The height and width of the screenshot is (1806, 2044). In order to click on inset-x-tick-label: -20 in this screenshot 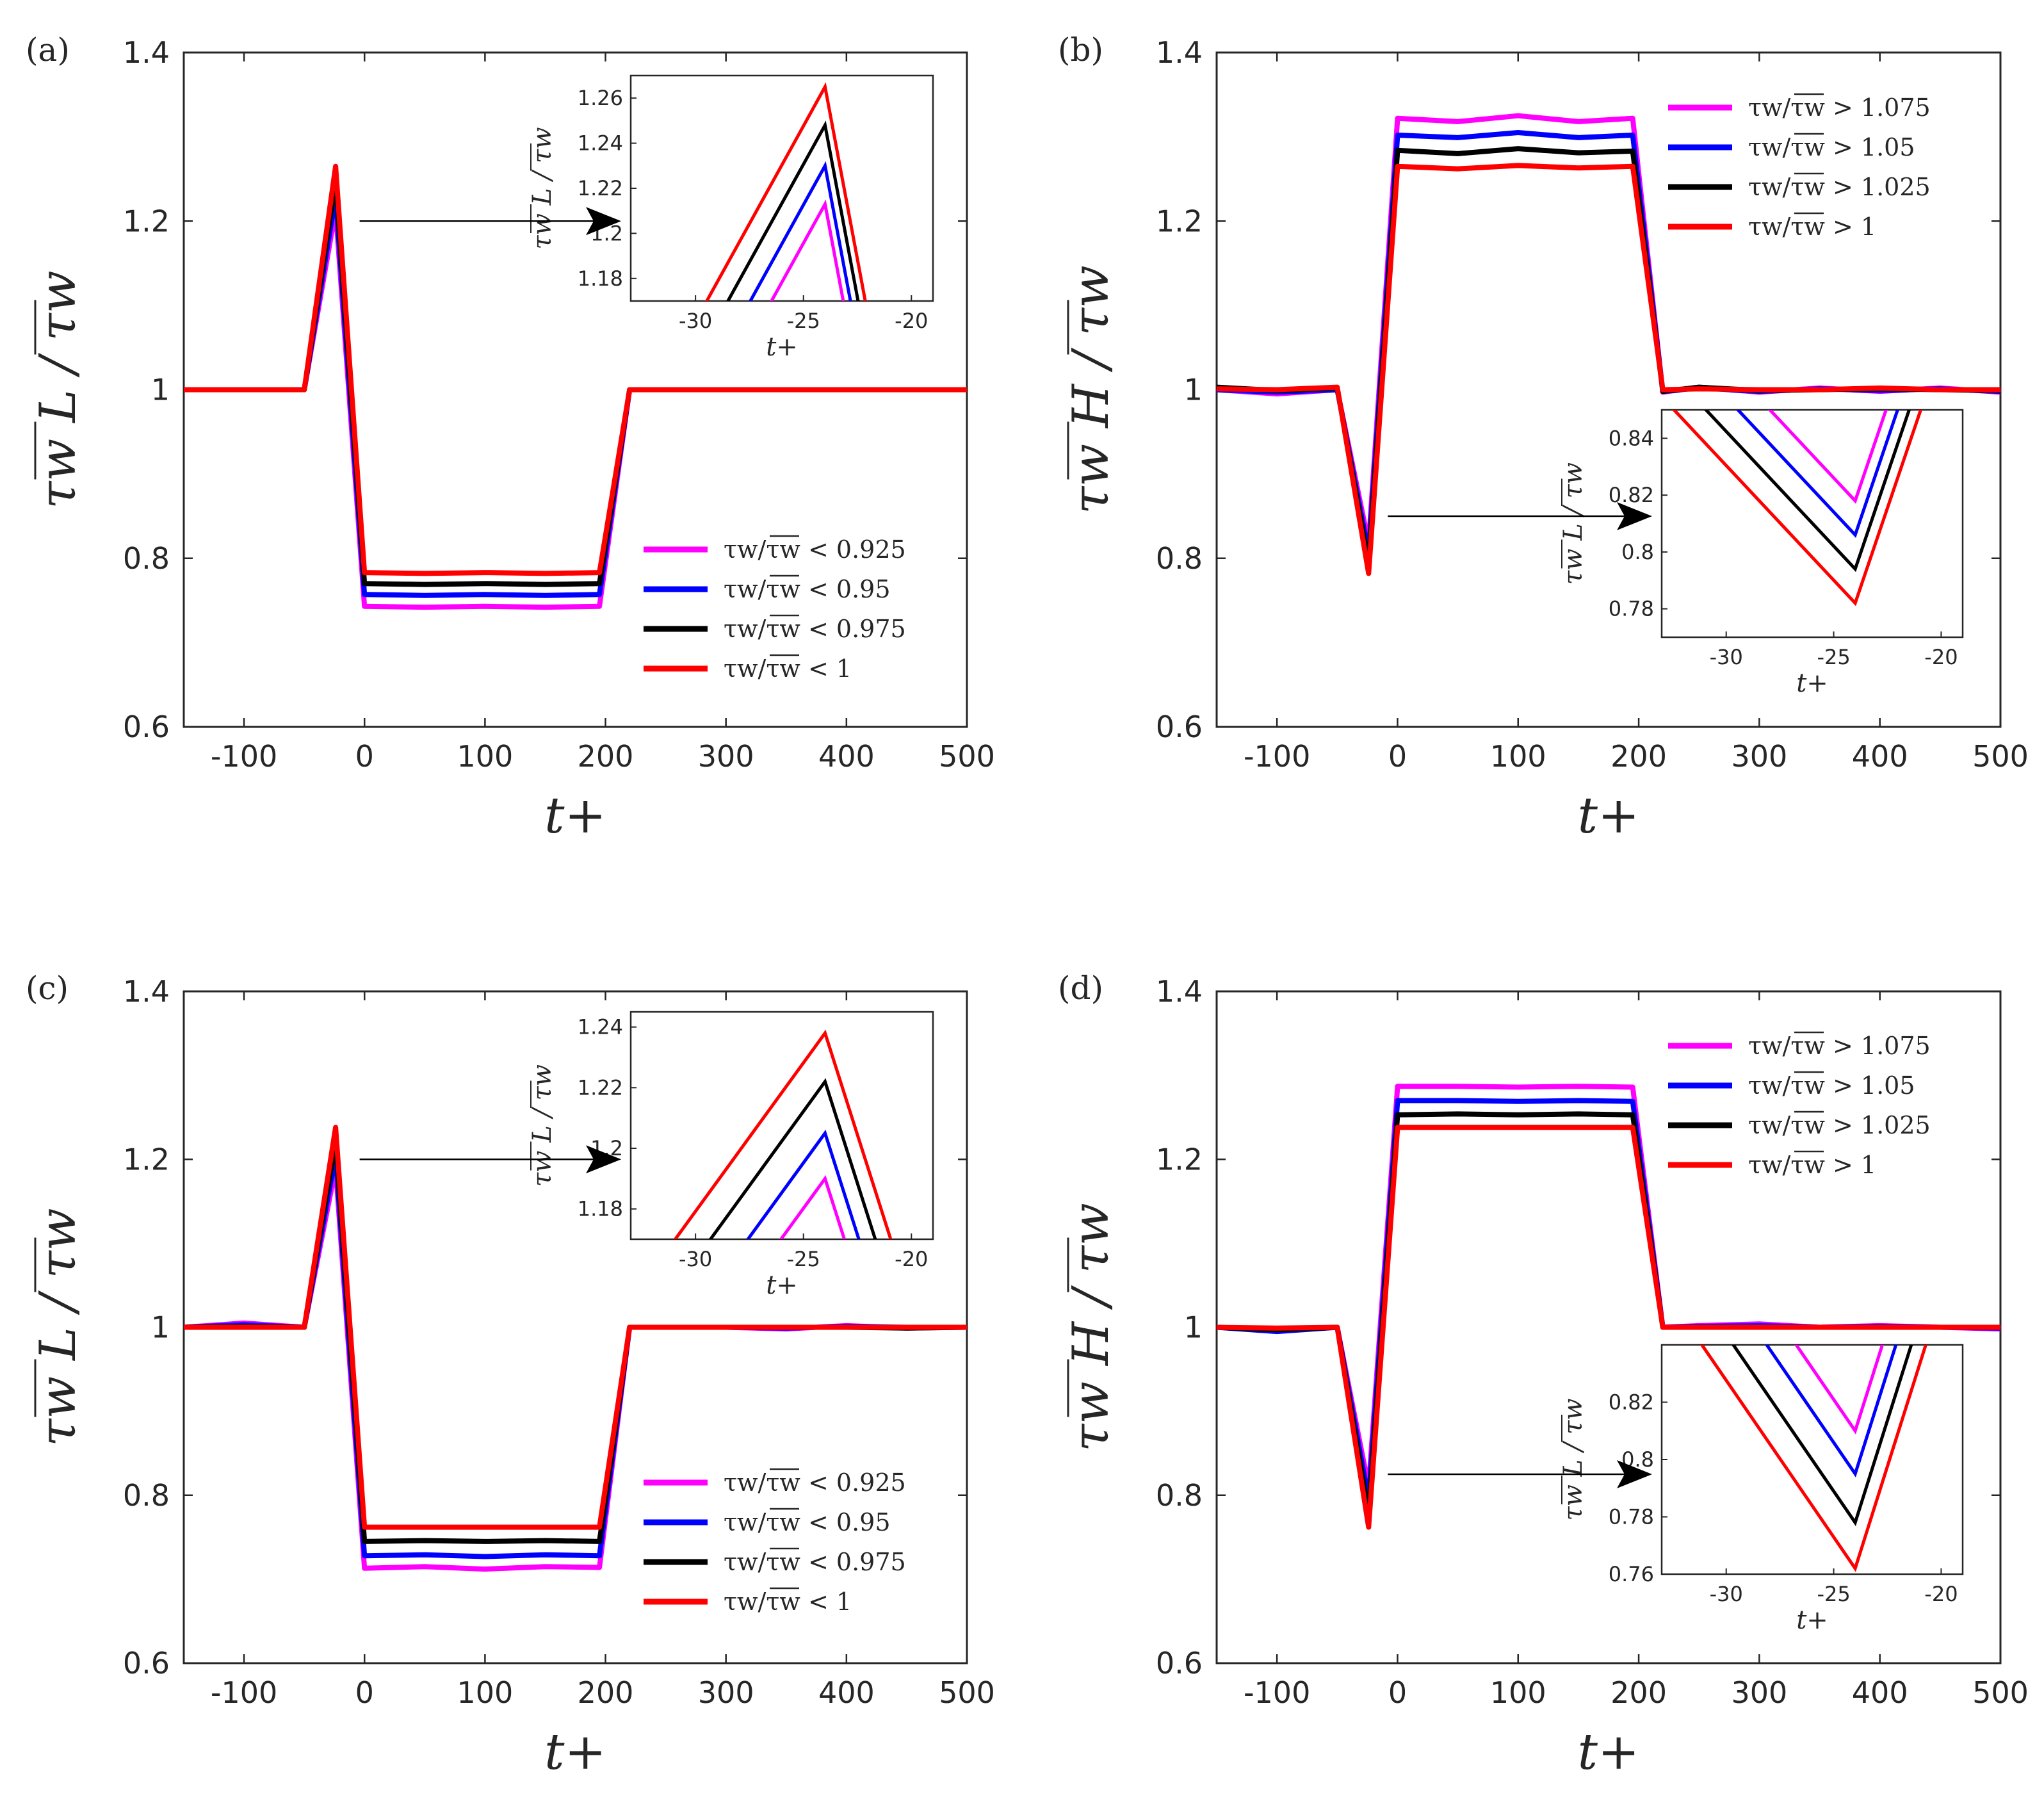, I will do `click(1941, 657)`.